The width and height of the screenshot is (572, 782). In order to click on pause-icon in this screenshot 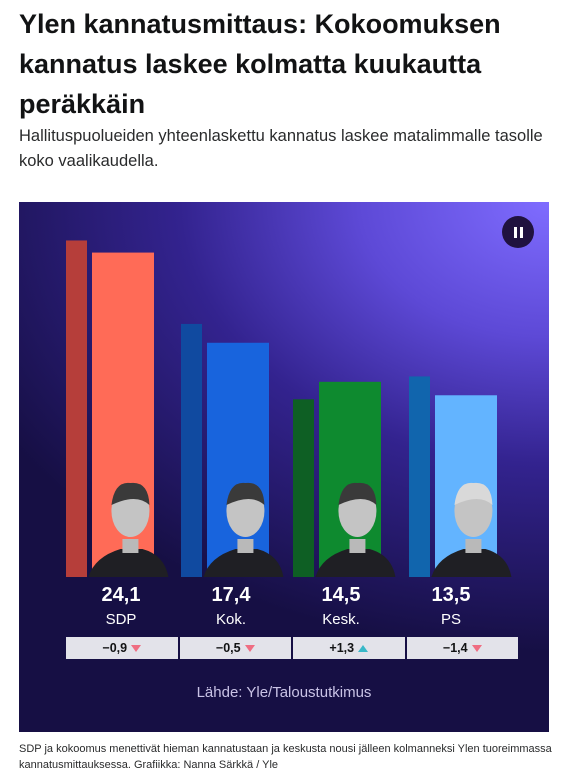, I will do `click(515, 232)`.